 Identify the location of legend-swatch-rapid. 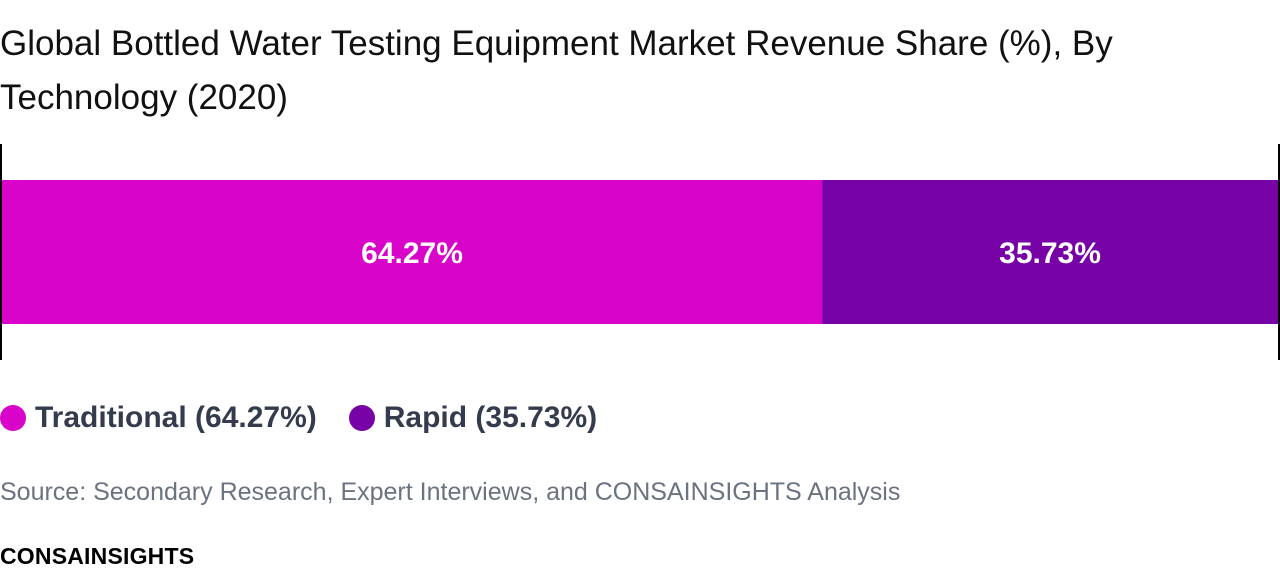
(361, 418).